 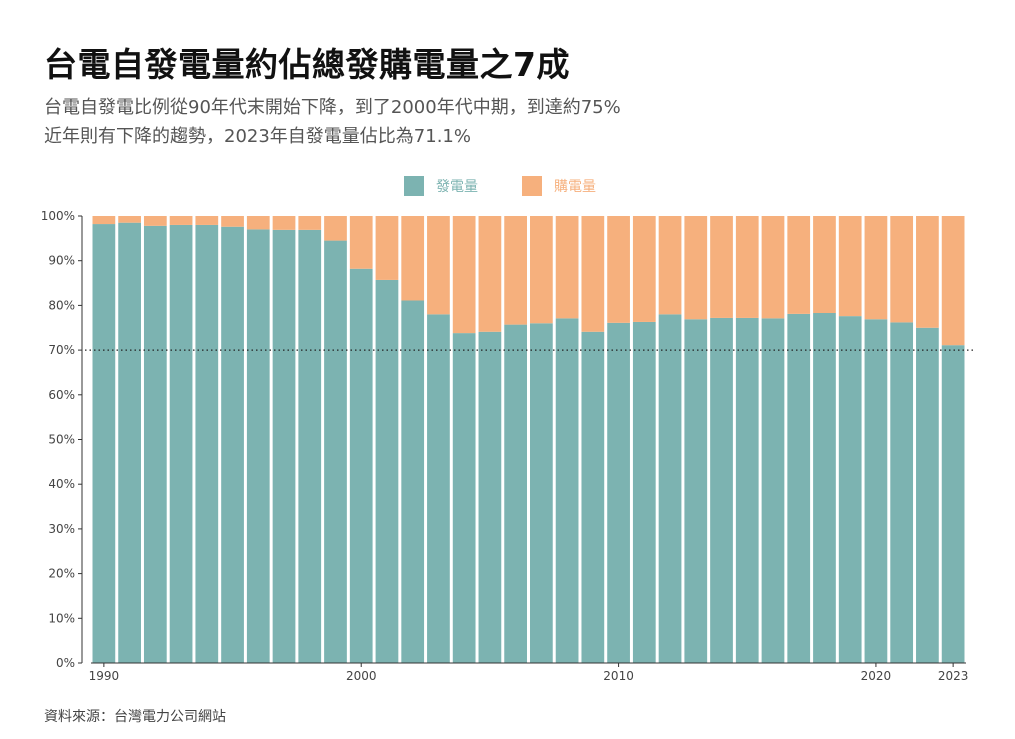 What do you see at coordinates (670, 265) in the screenshot?
I see `bar-purchase-2012` at bounding box center [670, 265].